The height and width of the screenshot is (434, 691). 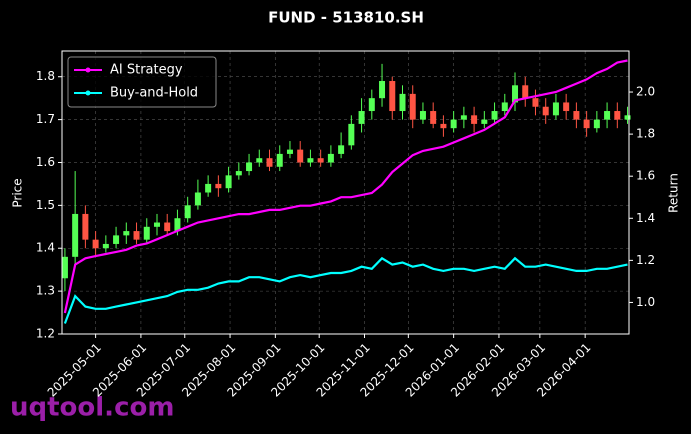 What do you see at coordinates (45, 334) in the screenshot?
I see `y-tick-label: 1.2` at bounding box center [45, 334].